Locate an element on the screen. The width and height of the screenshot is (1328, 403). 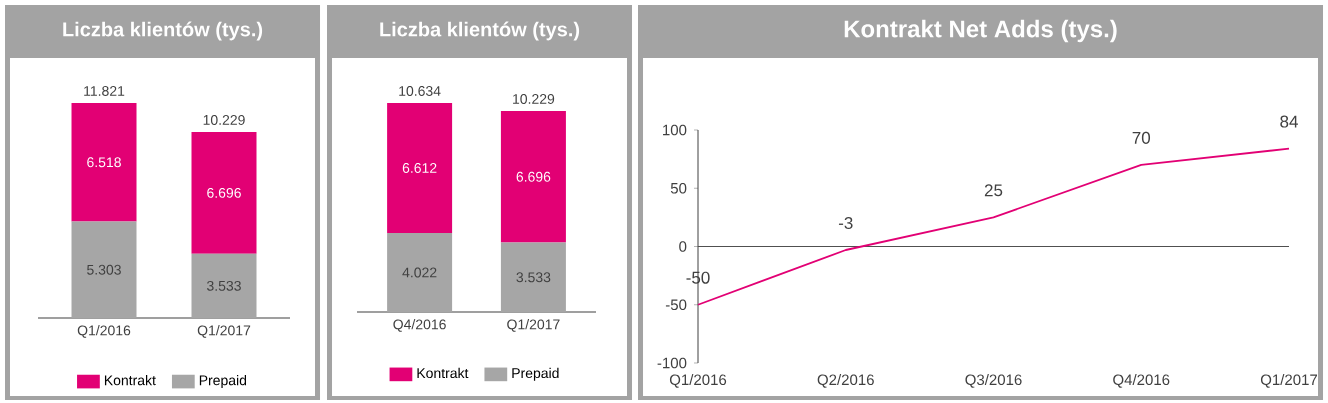
data-label: -50 is located at coordinates (698, 277).